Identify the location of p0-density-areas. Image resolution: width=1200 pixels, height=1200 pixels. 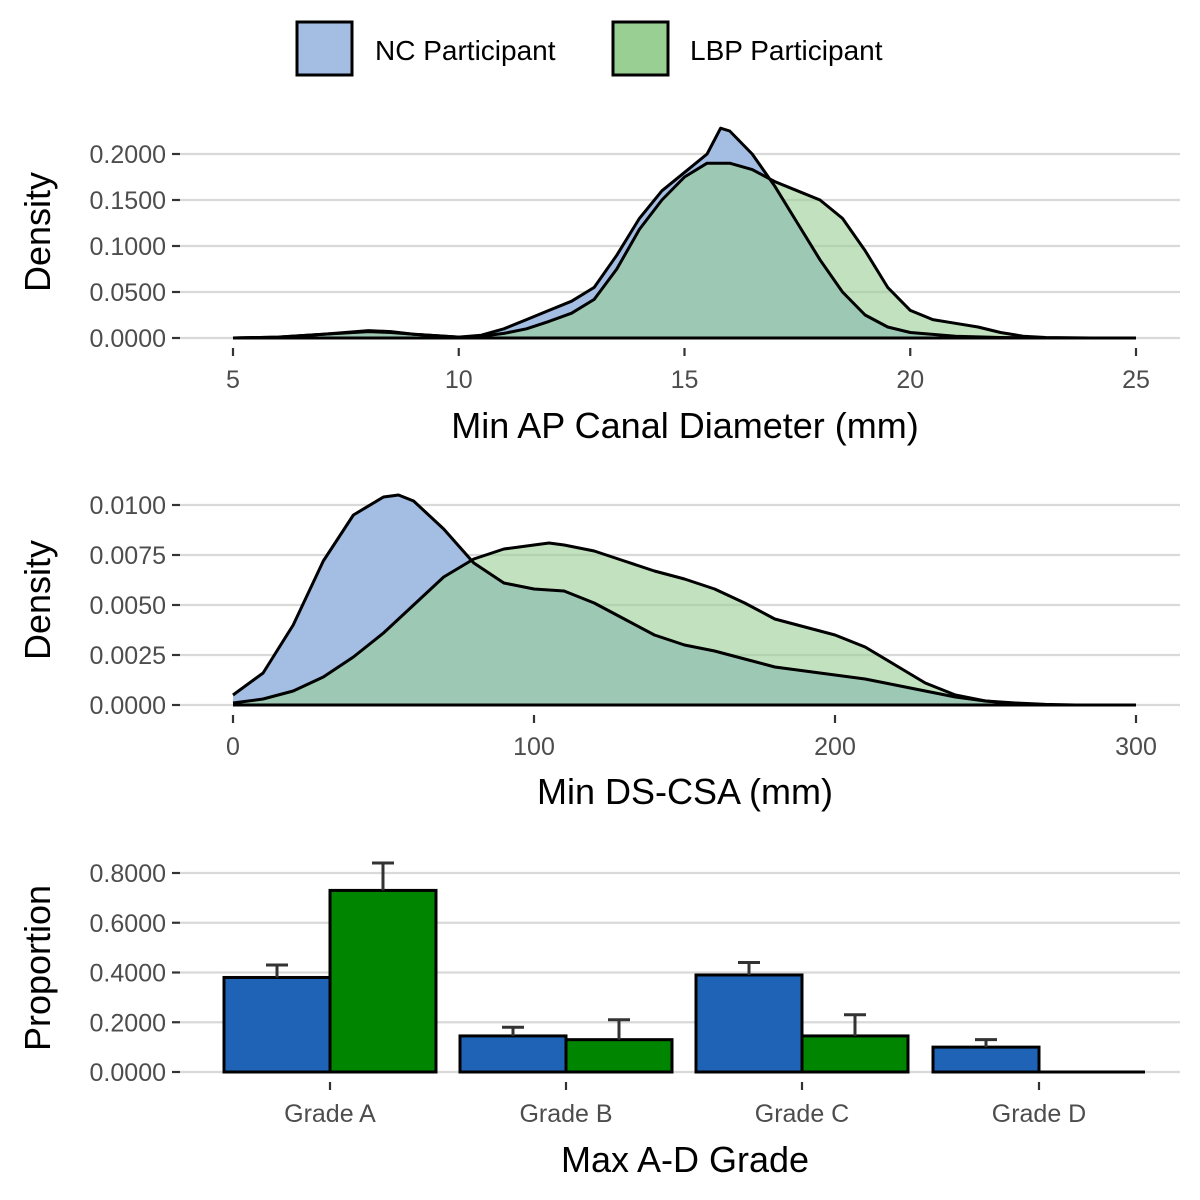
(684, 233).